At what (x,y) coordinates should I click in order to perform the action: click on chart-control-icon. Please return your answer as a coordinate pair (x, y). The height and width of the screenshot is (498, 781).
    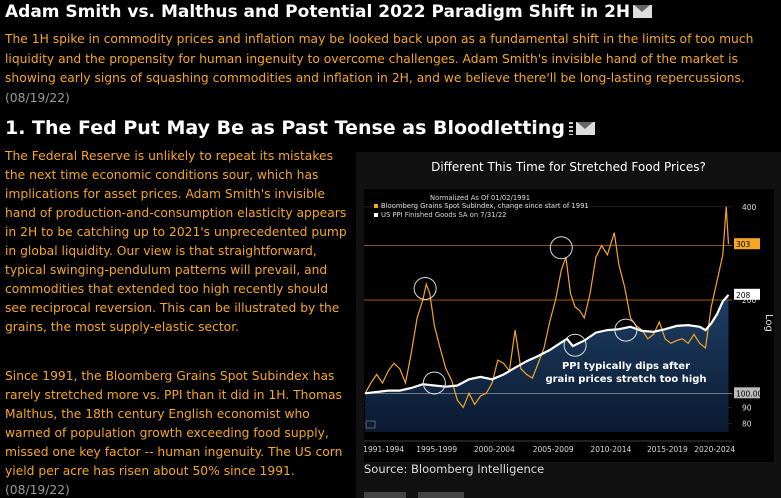
    Looking at the image, I should click on (370, 424).